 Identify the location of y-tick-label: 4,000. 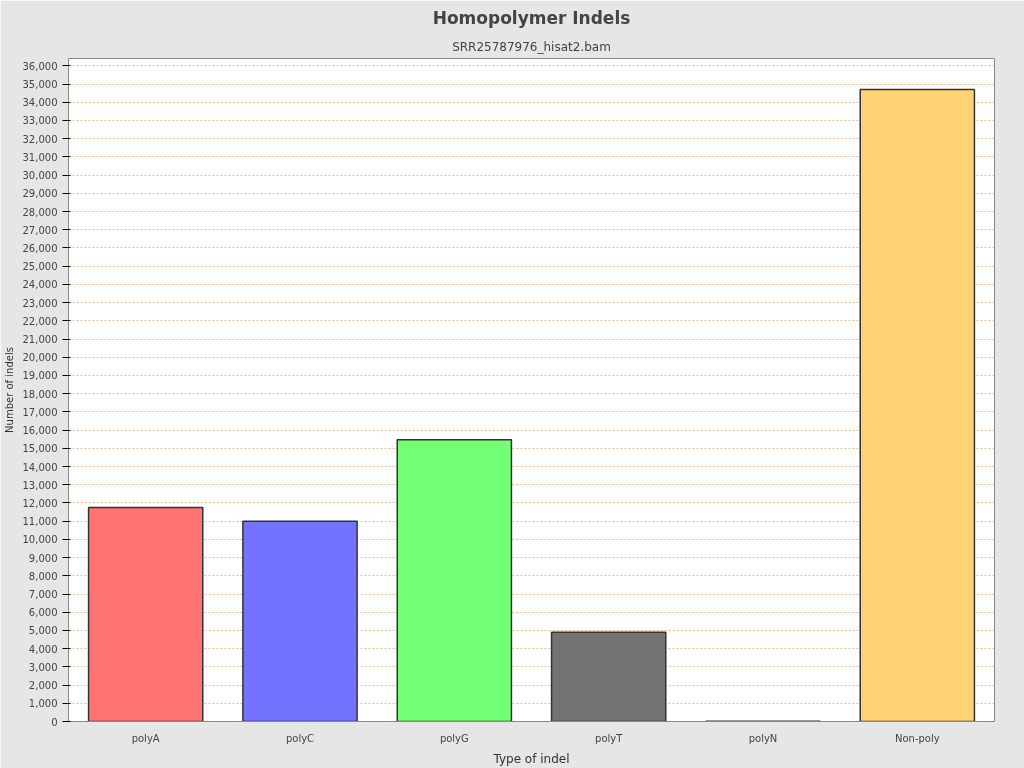
(43, 649).